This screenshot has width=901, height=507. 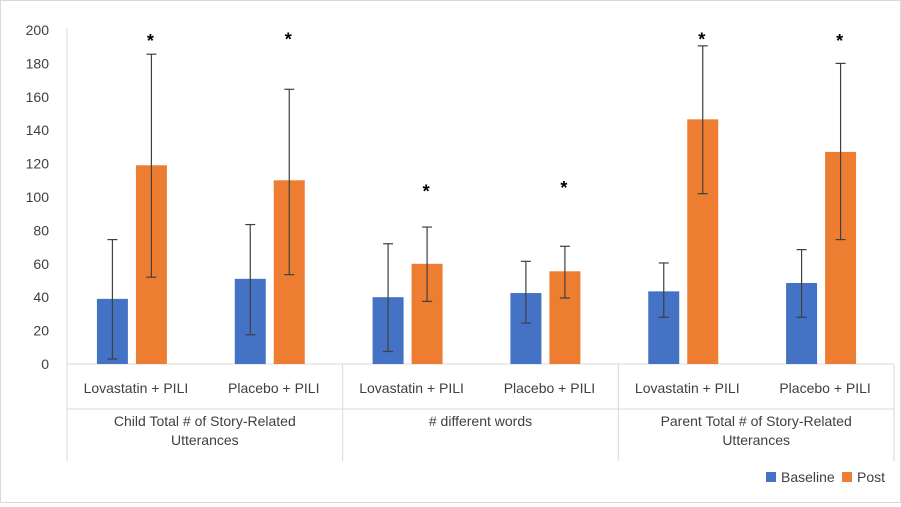 I want to click on y-tick-label: 140, so click(x=38, y=130).